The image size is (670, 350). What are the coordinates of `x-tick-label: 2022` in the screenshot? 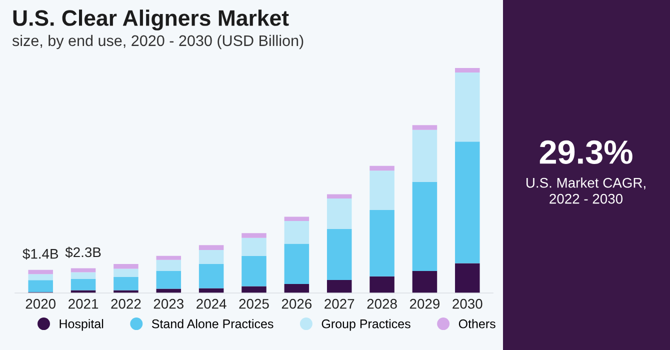 It's located at (126, 303).